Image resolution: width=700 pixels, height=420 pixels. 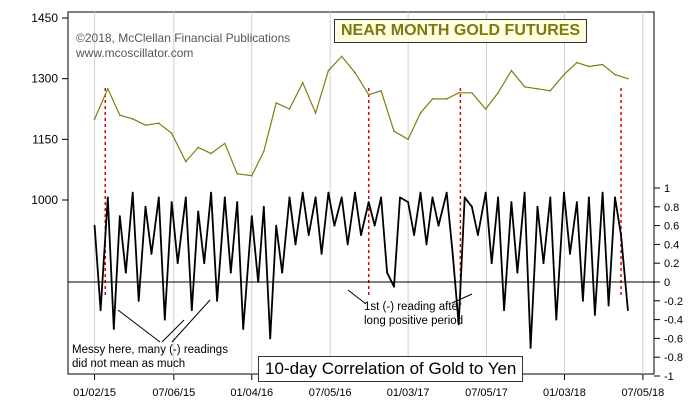 What do you see at coordinates (408, 393) in the screenshot?
I see `x-tick-label: 01/03/17` at bounding box center [408, 393].